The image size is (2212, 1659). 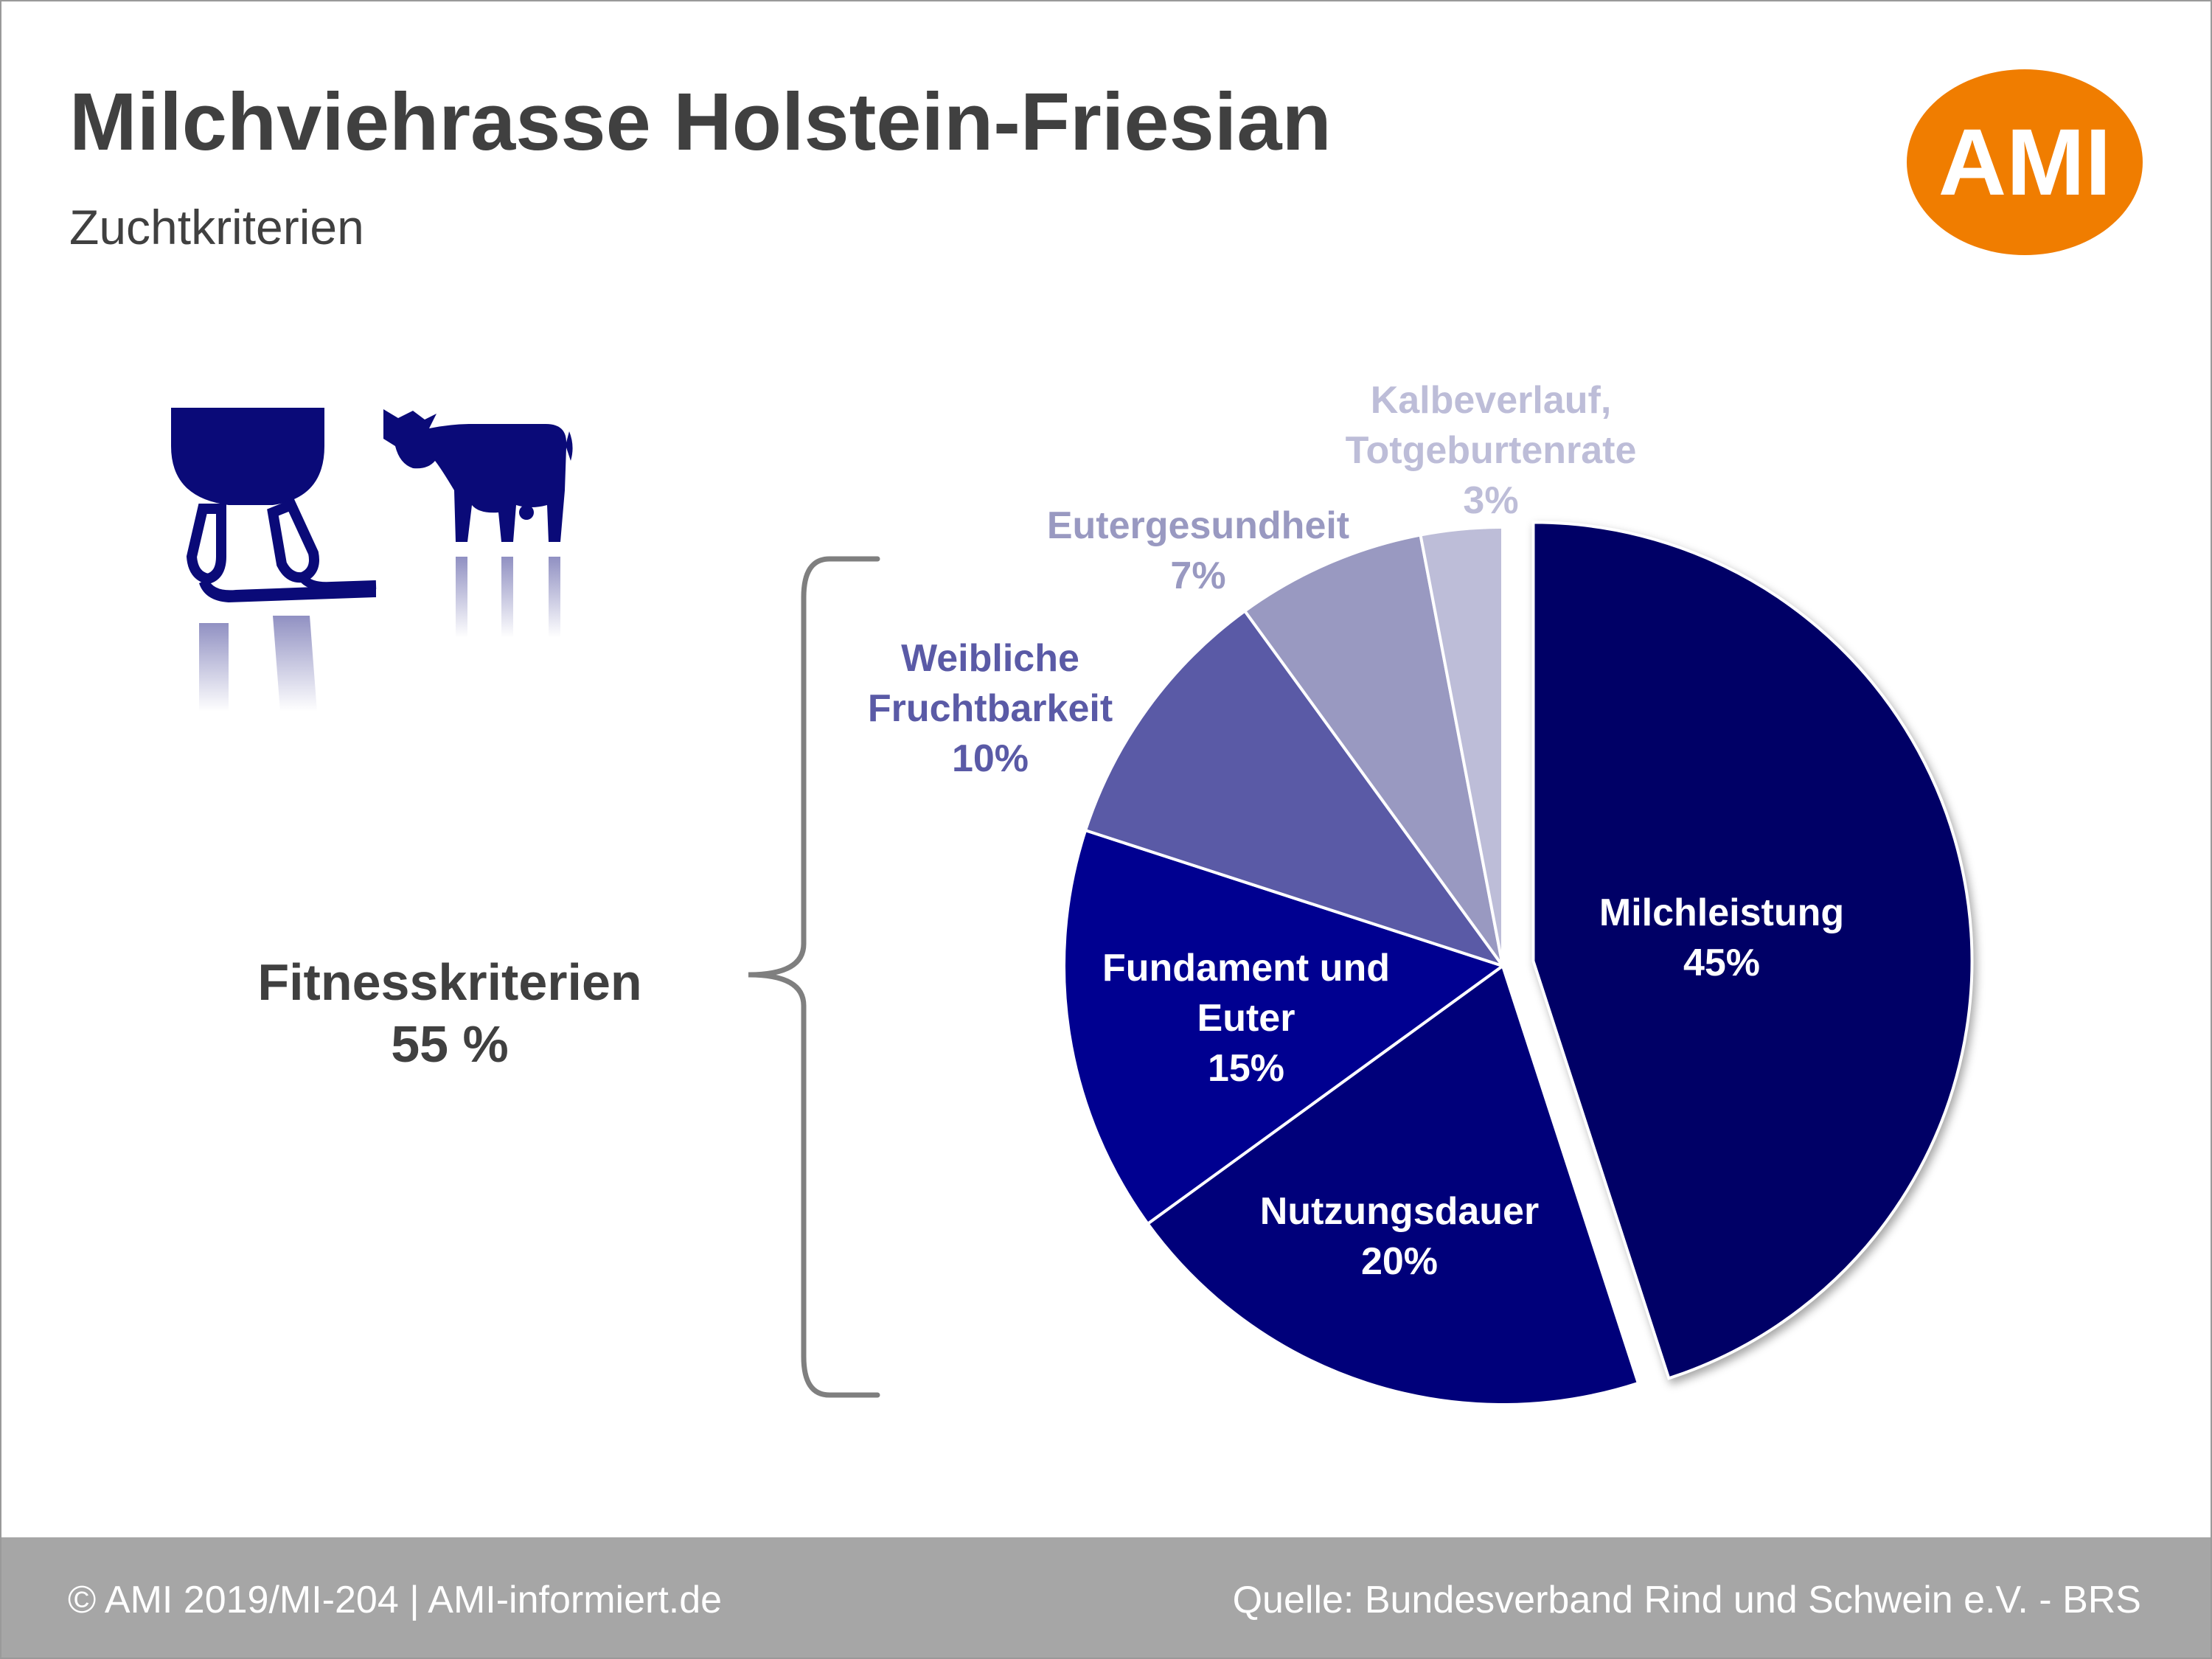 What do you see at coordinates (449, 1013) in the screenshot?
I see `fitness-criteria-label: Fitnesskriterien 55 %` at bounding box center [449, 1013].